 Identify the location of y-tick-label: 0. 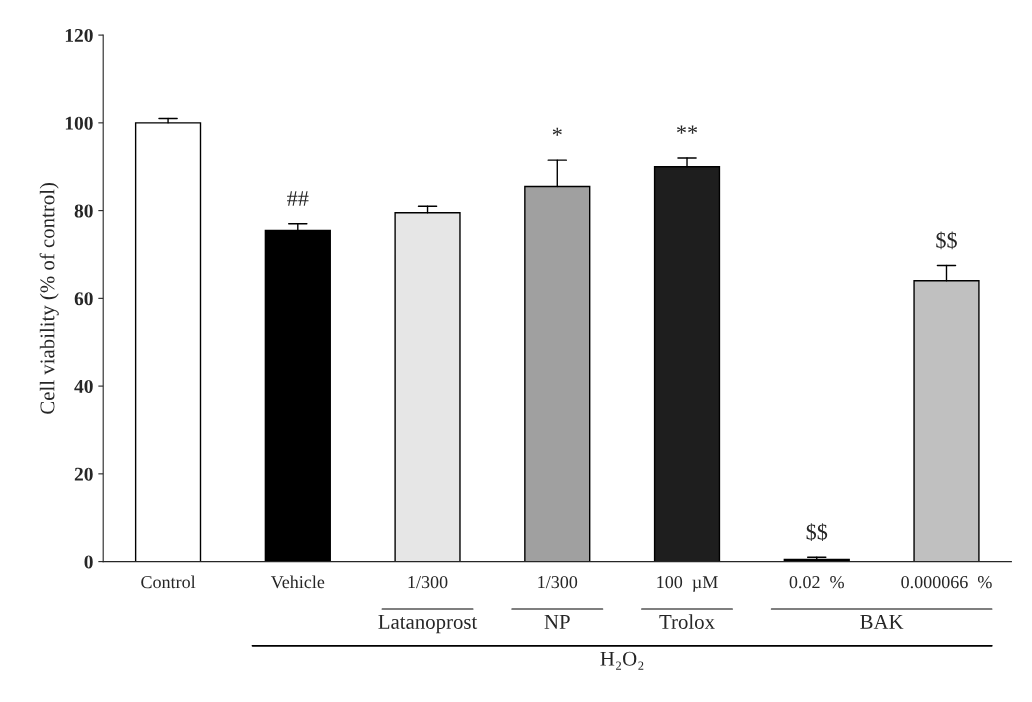
(88, 562).